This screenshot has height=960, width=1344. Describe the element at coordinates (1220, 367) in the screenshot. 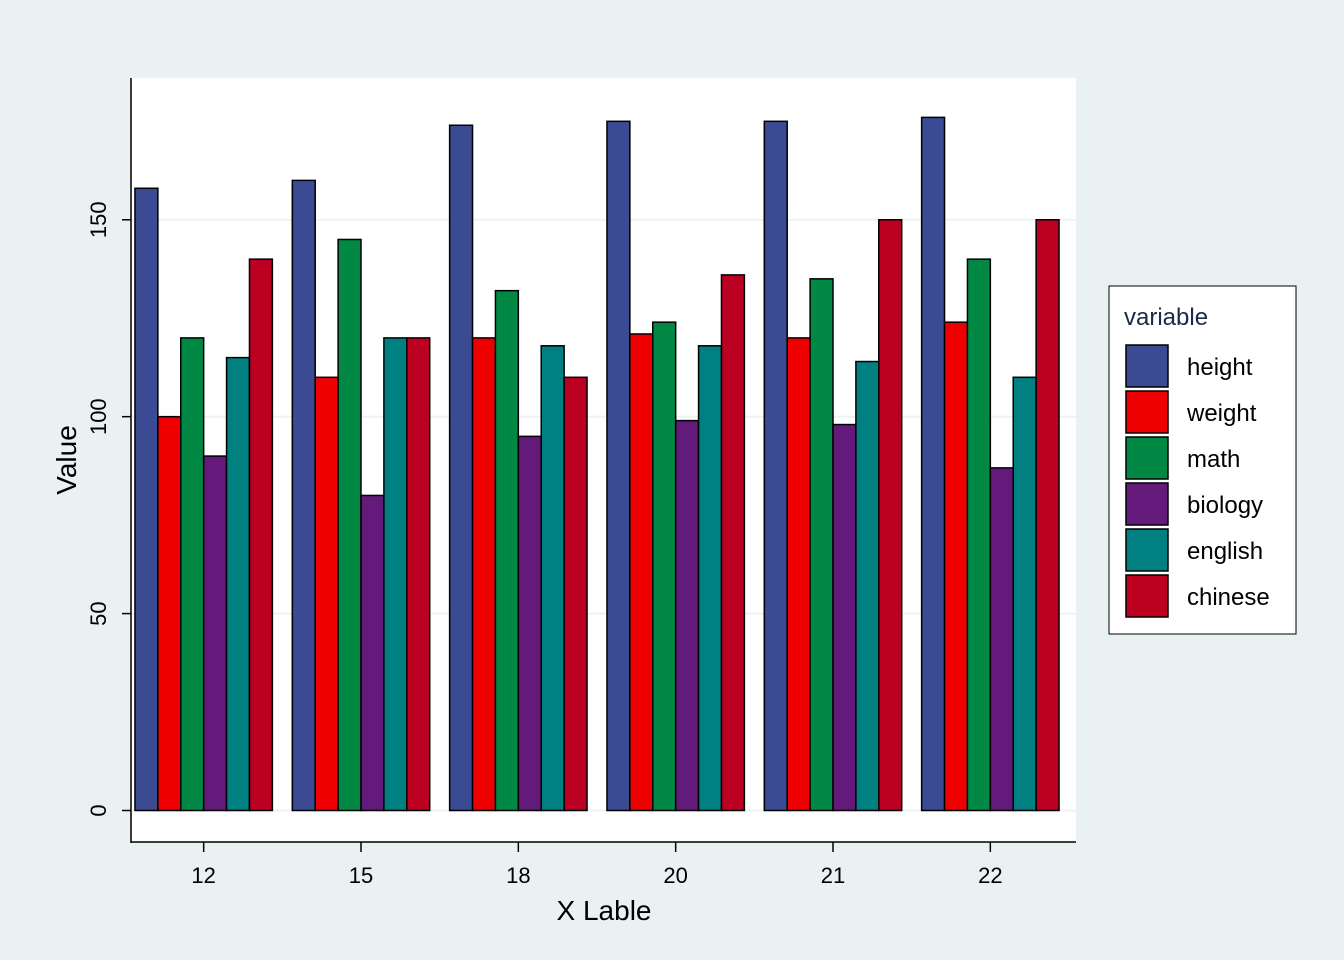

I see `legend-label-height: height` at that location.